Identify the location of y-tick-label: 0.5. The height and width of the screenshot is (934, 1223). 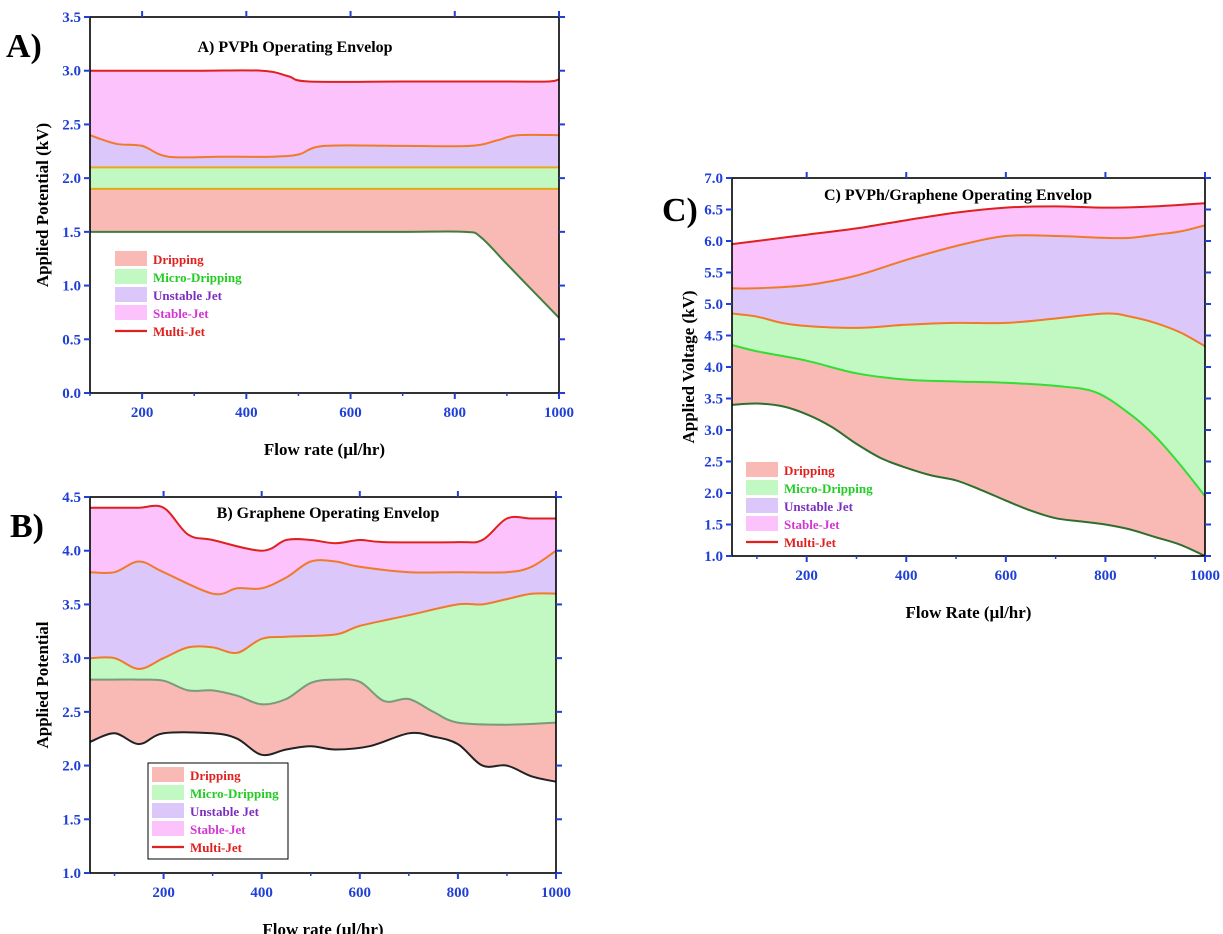
(71, 340).